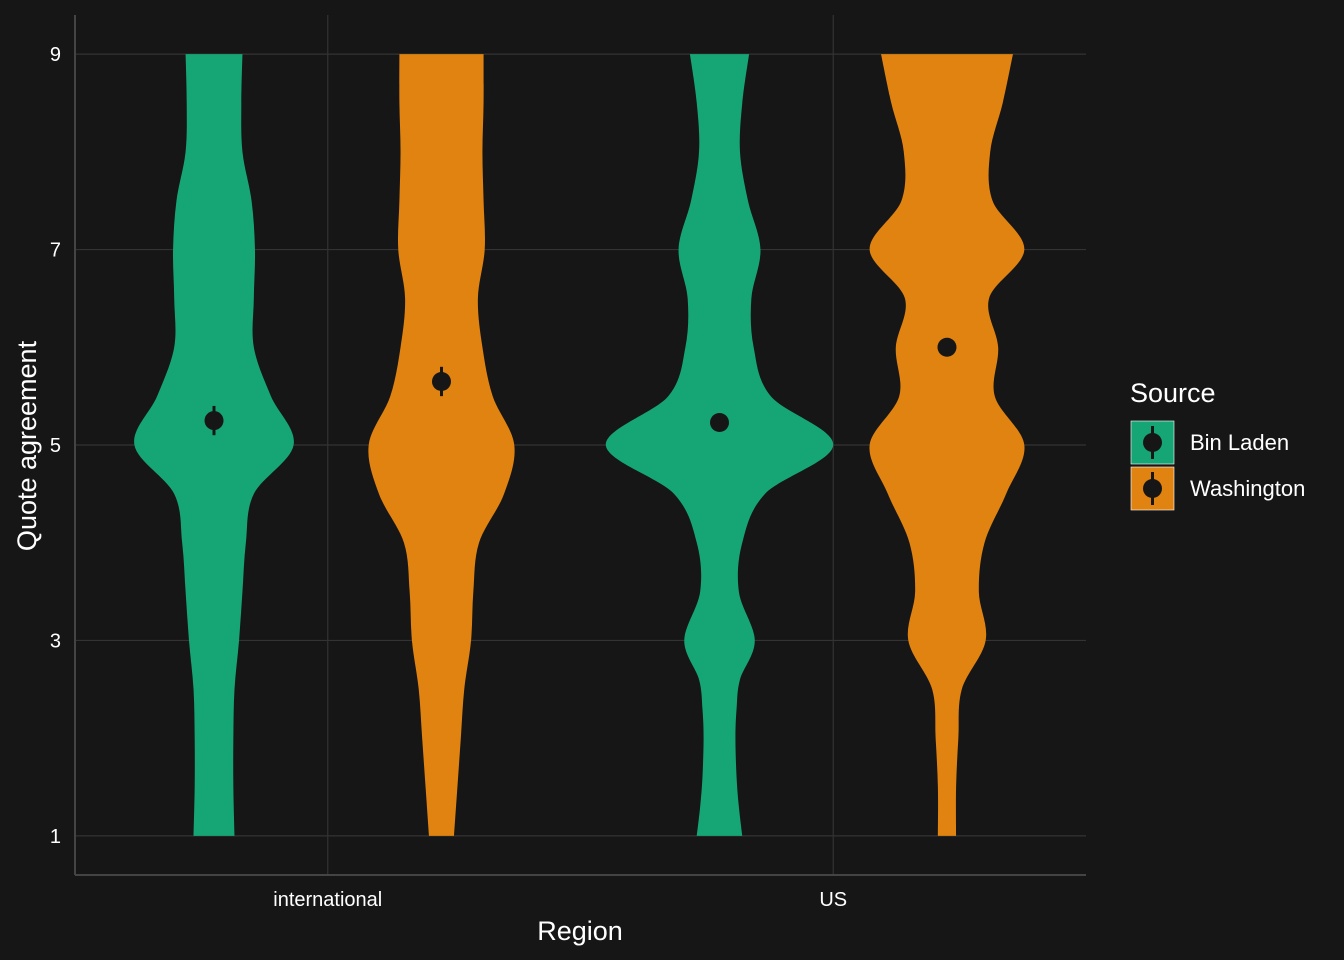 Image resolution: width=1344 pixels, height=960 pixels. What do you see at coordinates (55, 837) in the screenshot?
I see `y-tick-label-0: 1` at bounding box center [55, 837].